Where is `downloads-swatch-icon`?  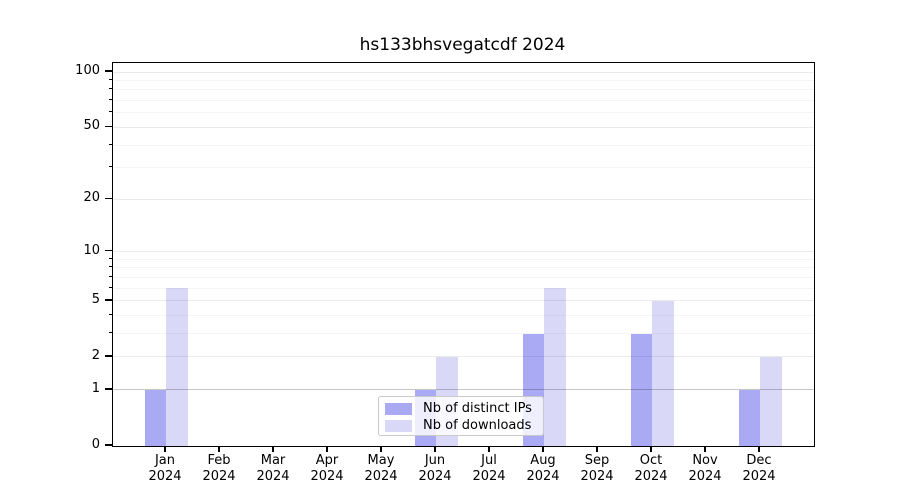 downloads-swatch-icon is located at coordinates (398, 426).